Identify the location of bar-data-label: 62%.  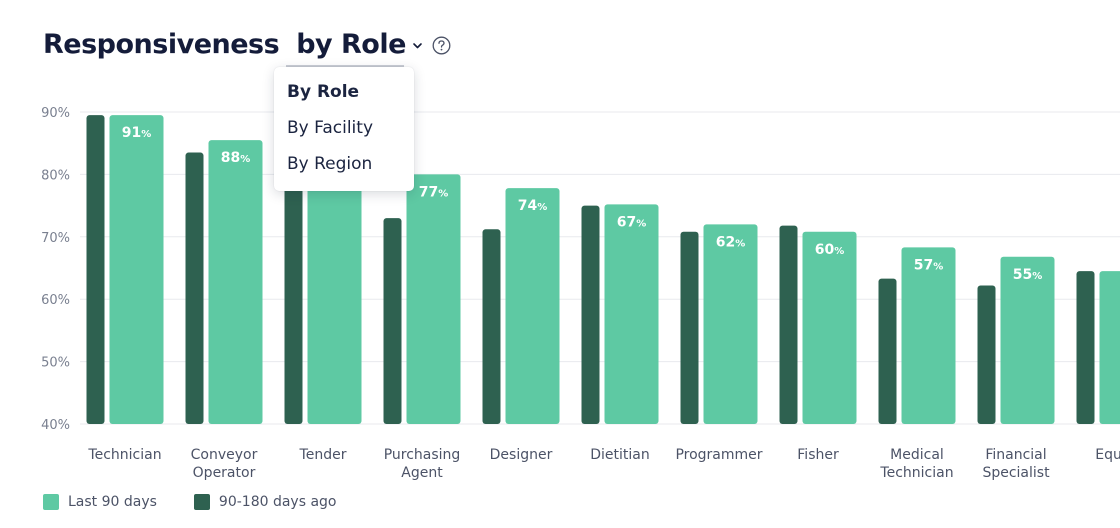
(731, 242).